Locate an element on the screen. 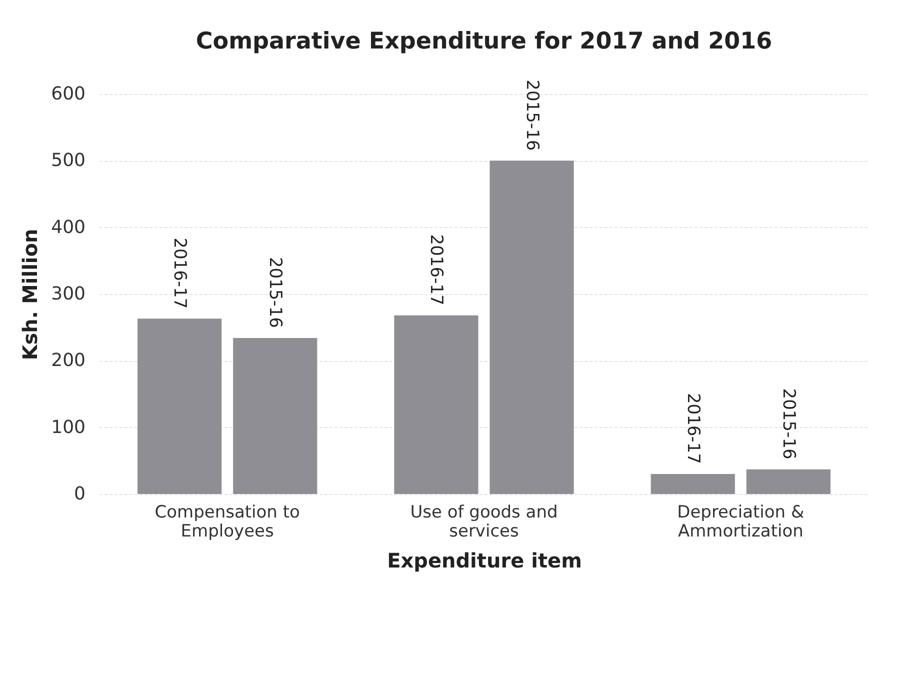 The width and height of the screenshot is (917, 673). y-tick-label: 500 is located at coordinates (68, 161).